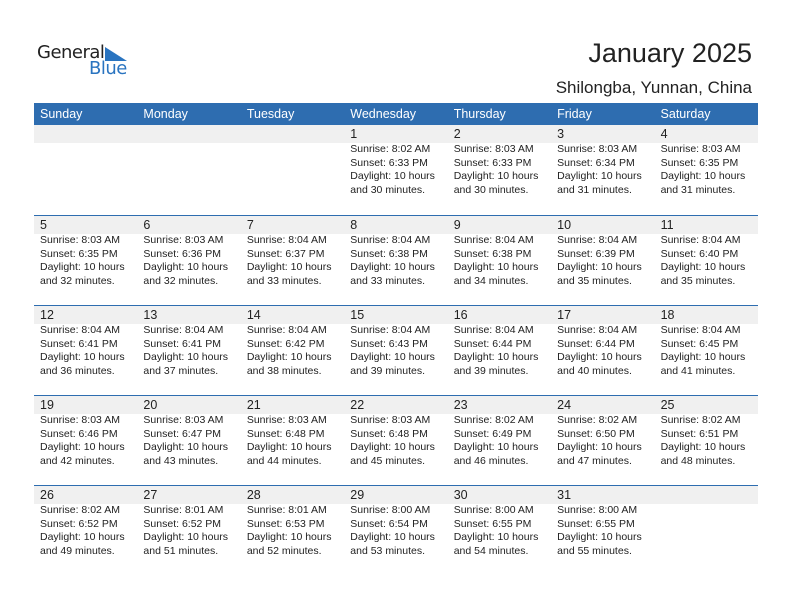 The height and width of the screenshot is (612, 792). I want to click on daylight-minutes-text: and 41 minutes., so click(698, 370).